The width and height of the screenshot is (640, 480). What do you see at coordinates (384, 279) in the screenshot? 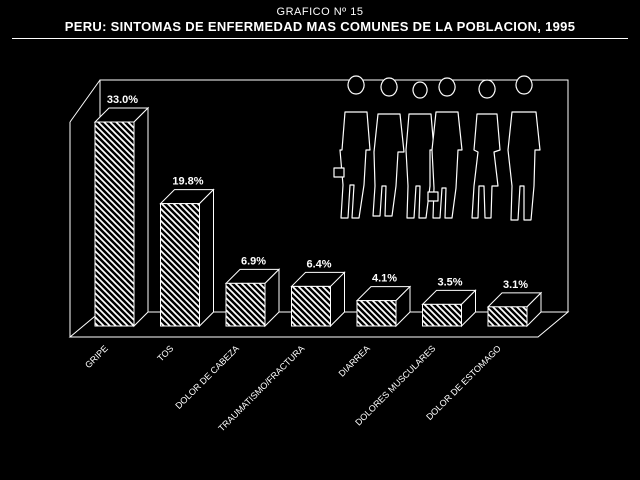
I see `value-label: 4.1%` at bounding box center [384, 279].